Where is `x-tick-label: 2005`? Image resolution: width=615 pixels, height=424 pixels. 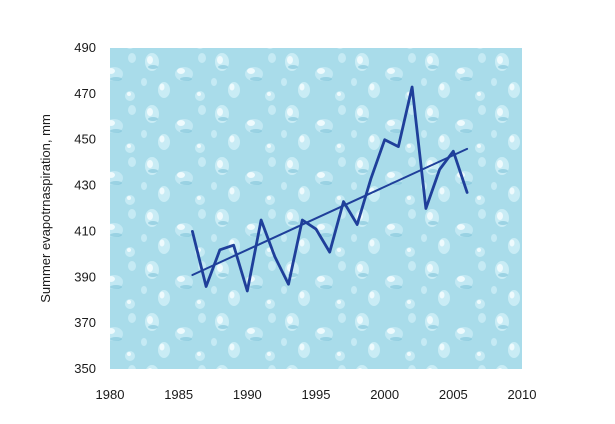
x-tick-label: 2005 is located at coordinates (453, 394).